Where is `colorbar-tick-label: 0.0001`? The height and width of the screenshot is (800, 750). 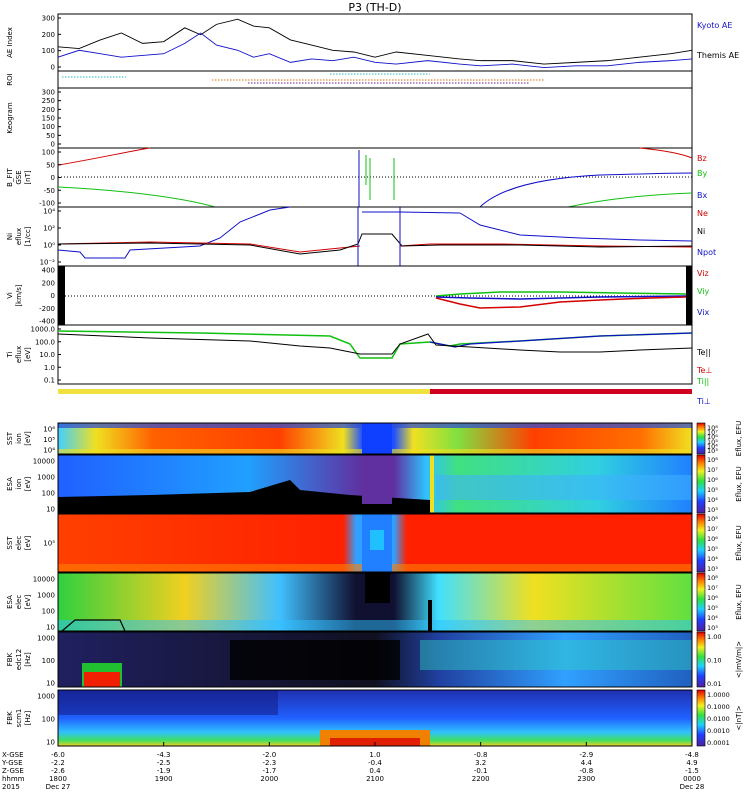 colorbar-tick-label: 0.0001 is located at coordinates (718, 743).